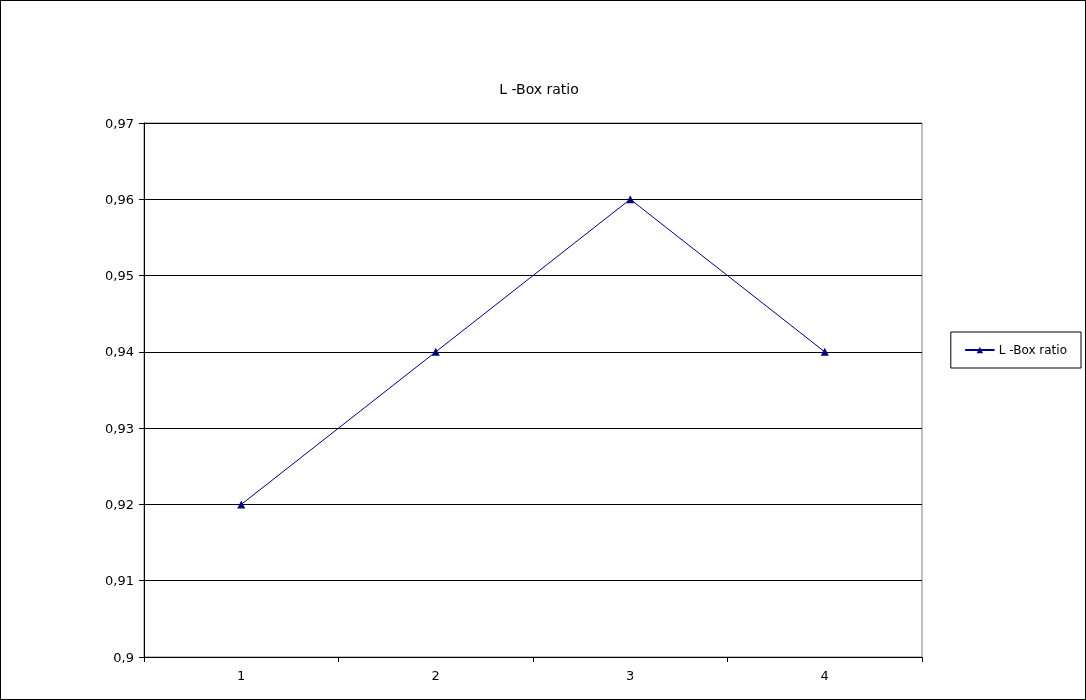  Describe the element at coordinates (824, 675) in the screenshot. I see `x-tick-label: 4` at that location.